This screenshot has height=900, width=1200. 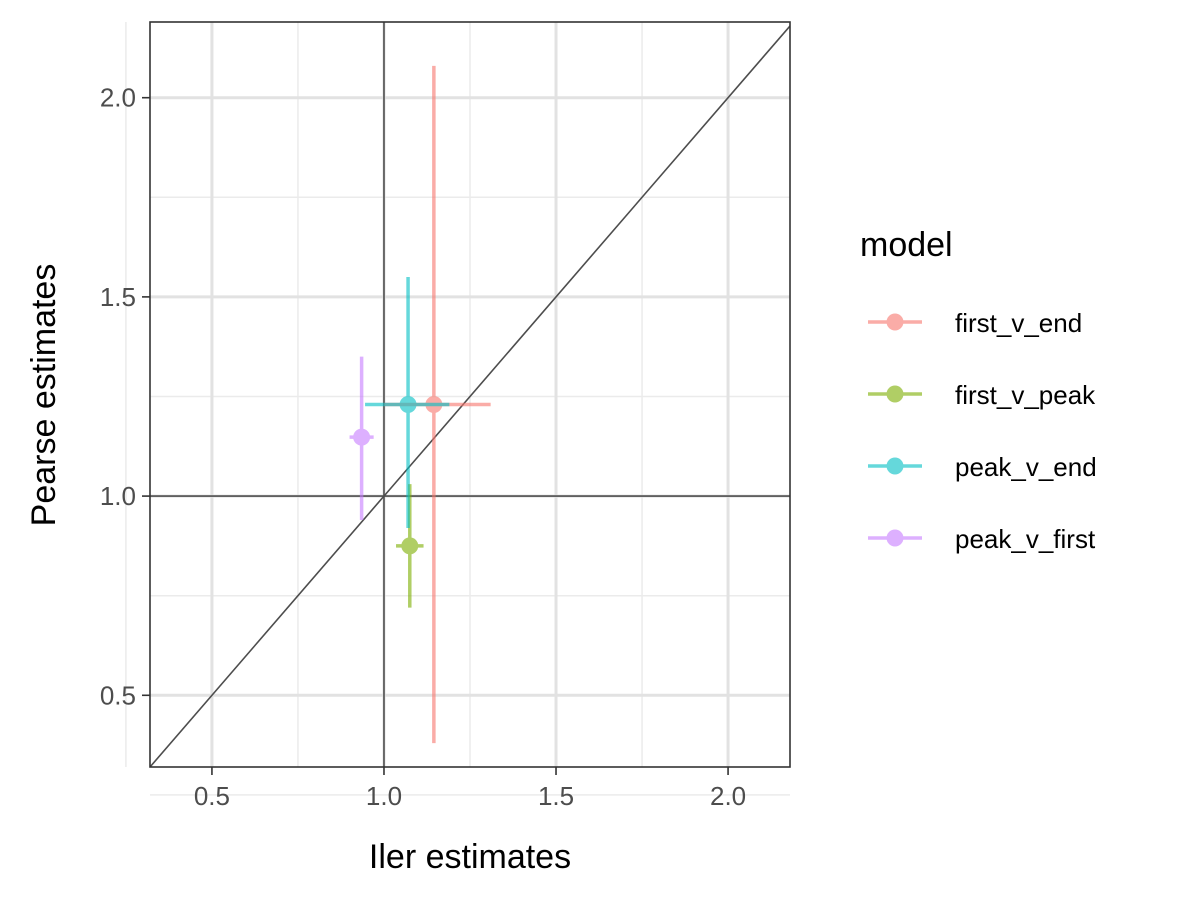 I want to click on series-layer, so click(x=420, y=404).